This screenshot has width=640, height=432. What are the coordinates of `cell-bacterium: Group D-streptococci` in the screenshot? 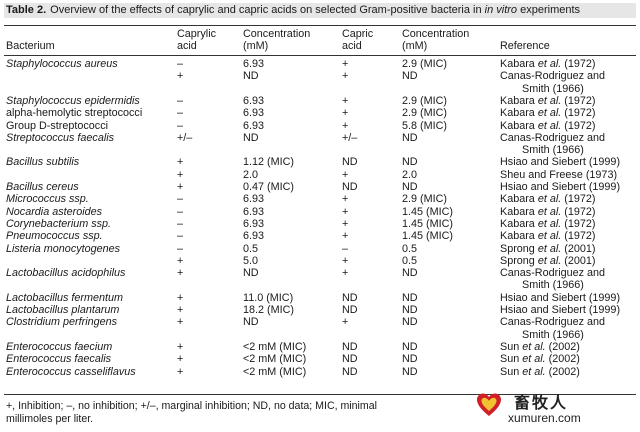 It's located at (57, 125).